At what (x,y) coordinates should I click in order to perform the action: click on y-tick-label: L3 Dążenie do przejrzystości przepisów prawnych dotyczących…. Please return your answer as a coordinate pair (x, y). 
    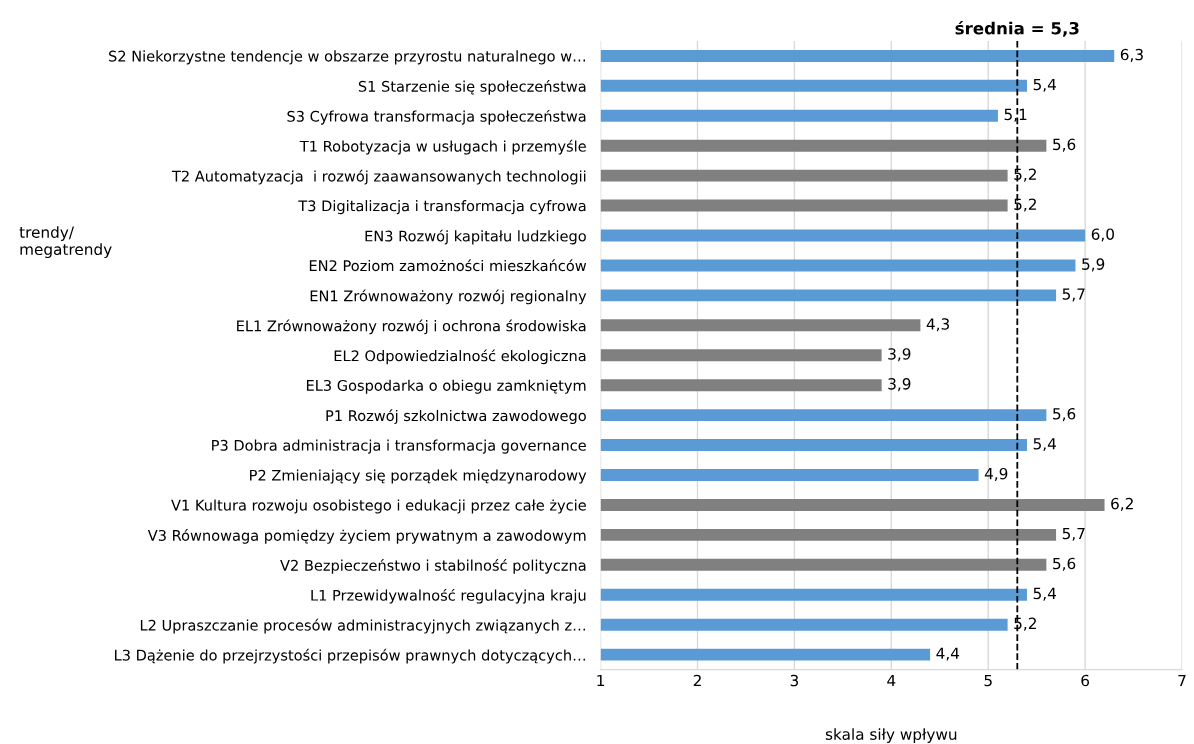
    Looking at the image, I should click on (350, 656).